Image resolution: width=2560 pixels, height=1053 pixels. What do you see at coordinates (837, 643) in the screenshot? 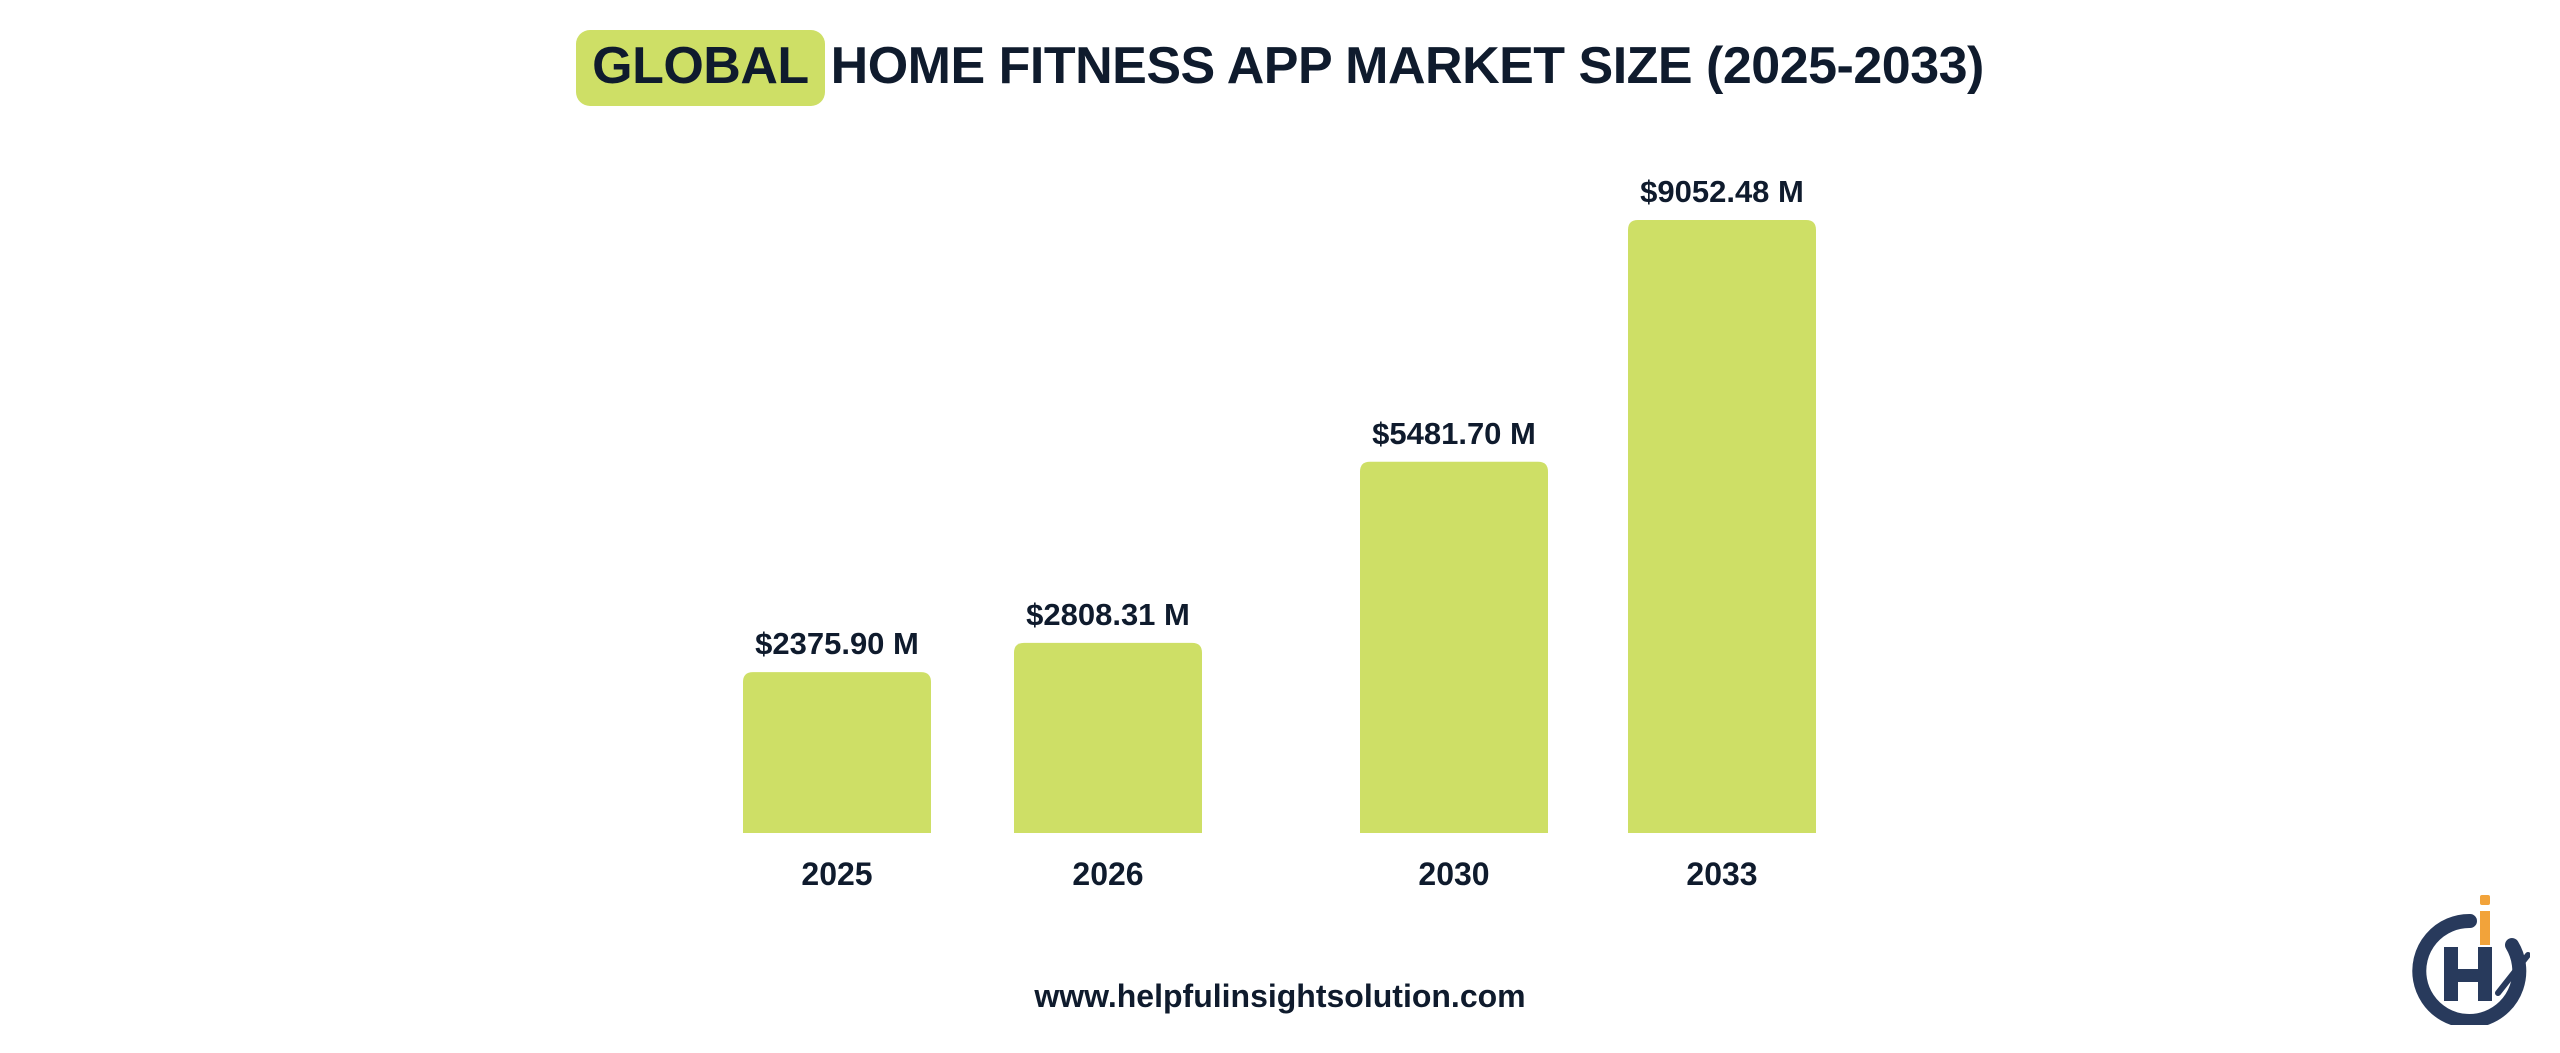
I see `data-label-2025: $2375.90 M` at bounding box center [837, 643].